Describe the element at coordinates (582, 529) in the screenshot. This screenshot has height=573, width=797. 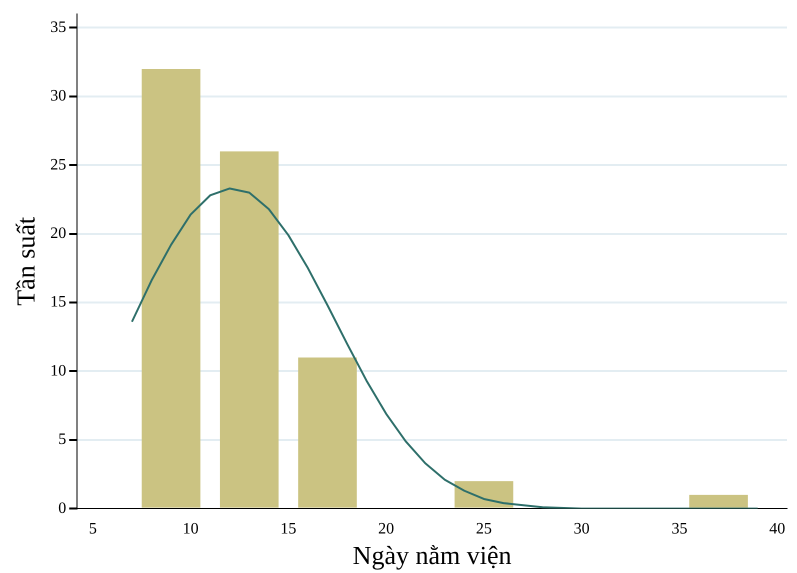
I see `x-tick-label: 30` at that location.